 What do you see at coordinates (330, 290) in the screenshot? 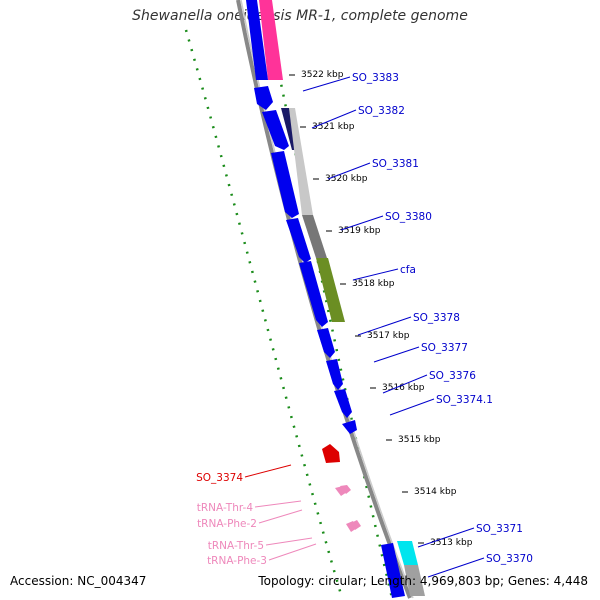
I see `cog-segment-olive` at bounding box center [330, 290].